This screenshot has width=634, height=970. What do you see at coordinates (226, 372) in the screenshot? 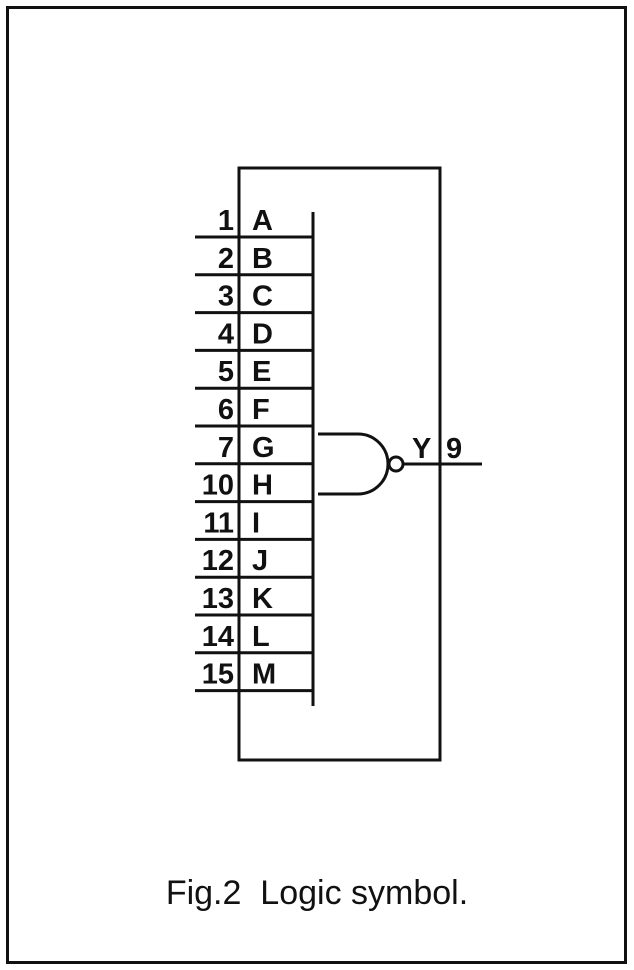
I see `input-pin-number: 5` at bounding box center [226, 372].